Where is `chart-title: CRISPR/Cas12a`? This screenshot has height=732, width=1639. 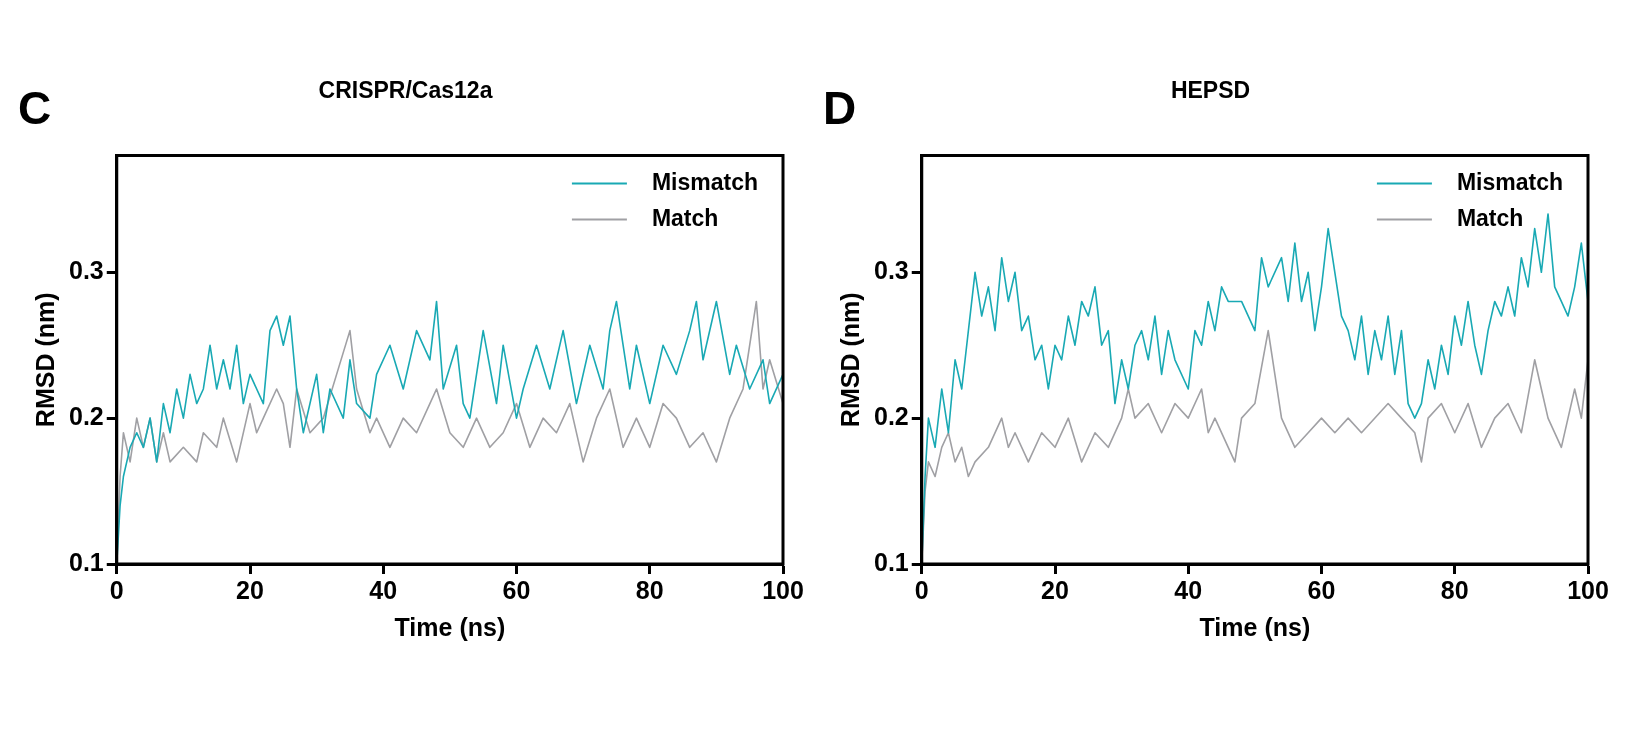 chart-title: CRISPR/Cas12a is located at coordinates (405, 90).